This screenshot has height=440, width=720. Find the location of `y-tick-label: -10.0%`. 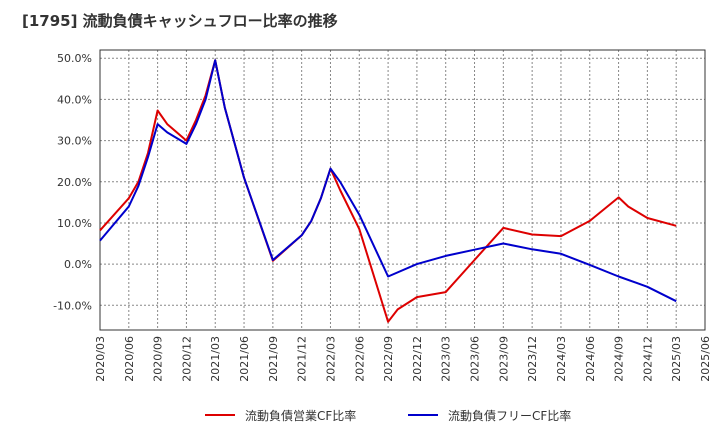

y-tick-label: -10.0% is located at coordinates (72, 305).